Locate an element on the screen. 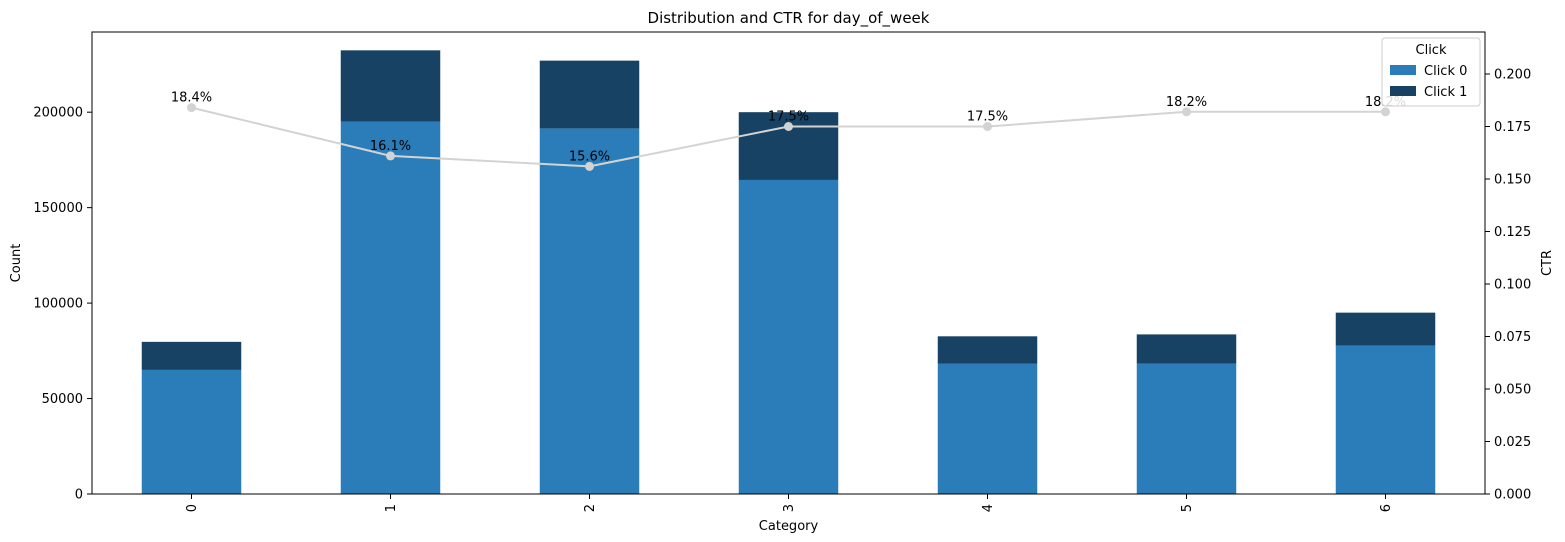 Image resolution: width=1565 pixels, height=542 pixels. x-tick-label: 2 is located at coordinates (590, 508).